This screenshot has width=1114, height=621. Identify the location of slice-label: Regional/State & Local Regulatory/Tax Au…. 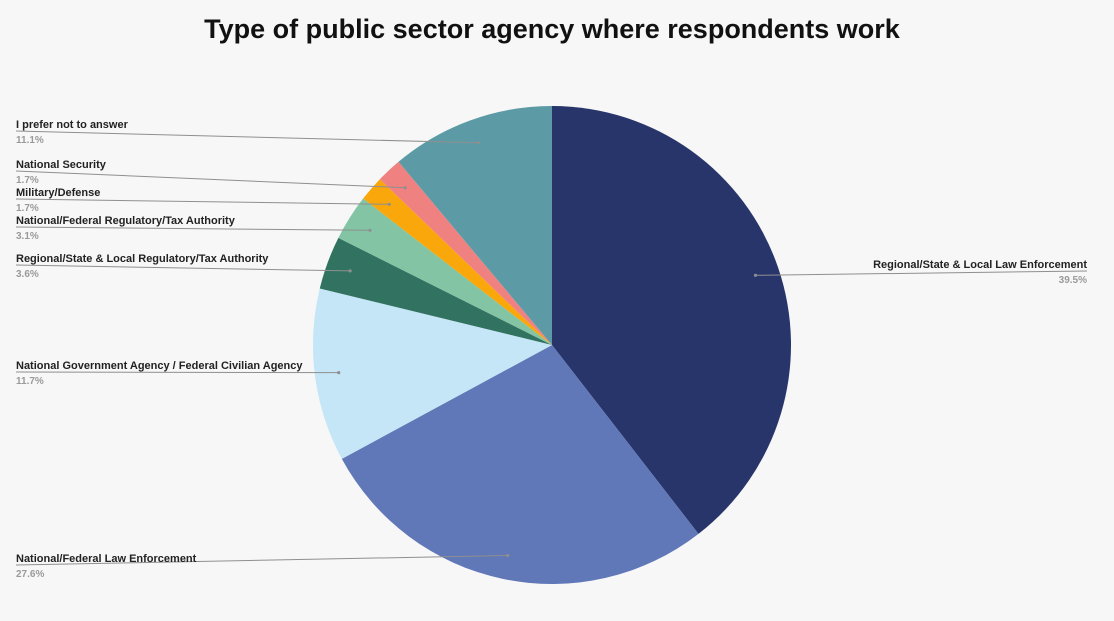
(142, 259).